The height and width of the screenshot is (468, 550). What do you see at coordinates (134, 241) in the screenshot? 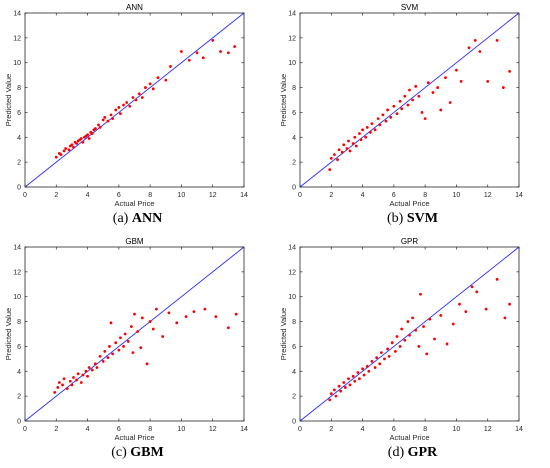
I see `chart-title: GBM` at bounding box center [134, 241].